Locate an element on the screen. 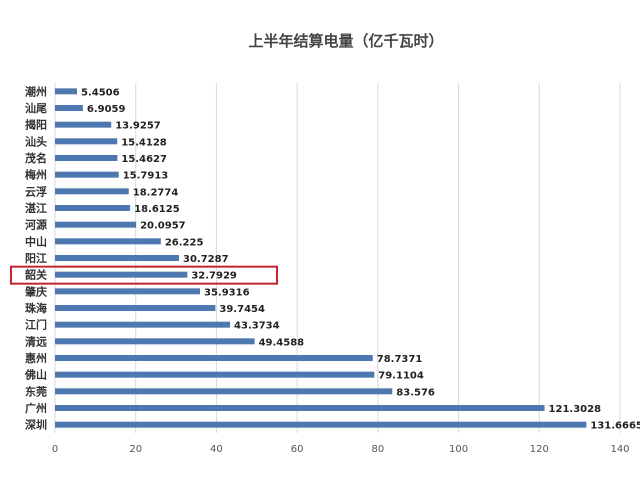  category-label: 湛江 is located at coordinates (36, 208).